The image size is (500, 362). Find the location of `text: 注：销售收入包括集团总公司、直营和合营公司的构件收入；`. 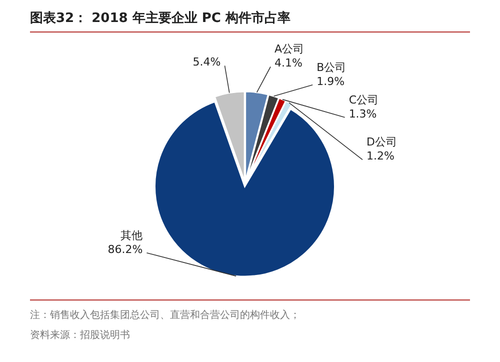

text: 注：销售收入包括集团总公司、直营和合营公司的构件收入； is located at coordinates (165, 315).